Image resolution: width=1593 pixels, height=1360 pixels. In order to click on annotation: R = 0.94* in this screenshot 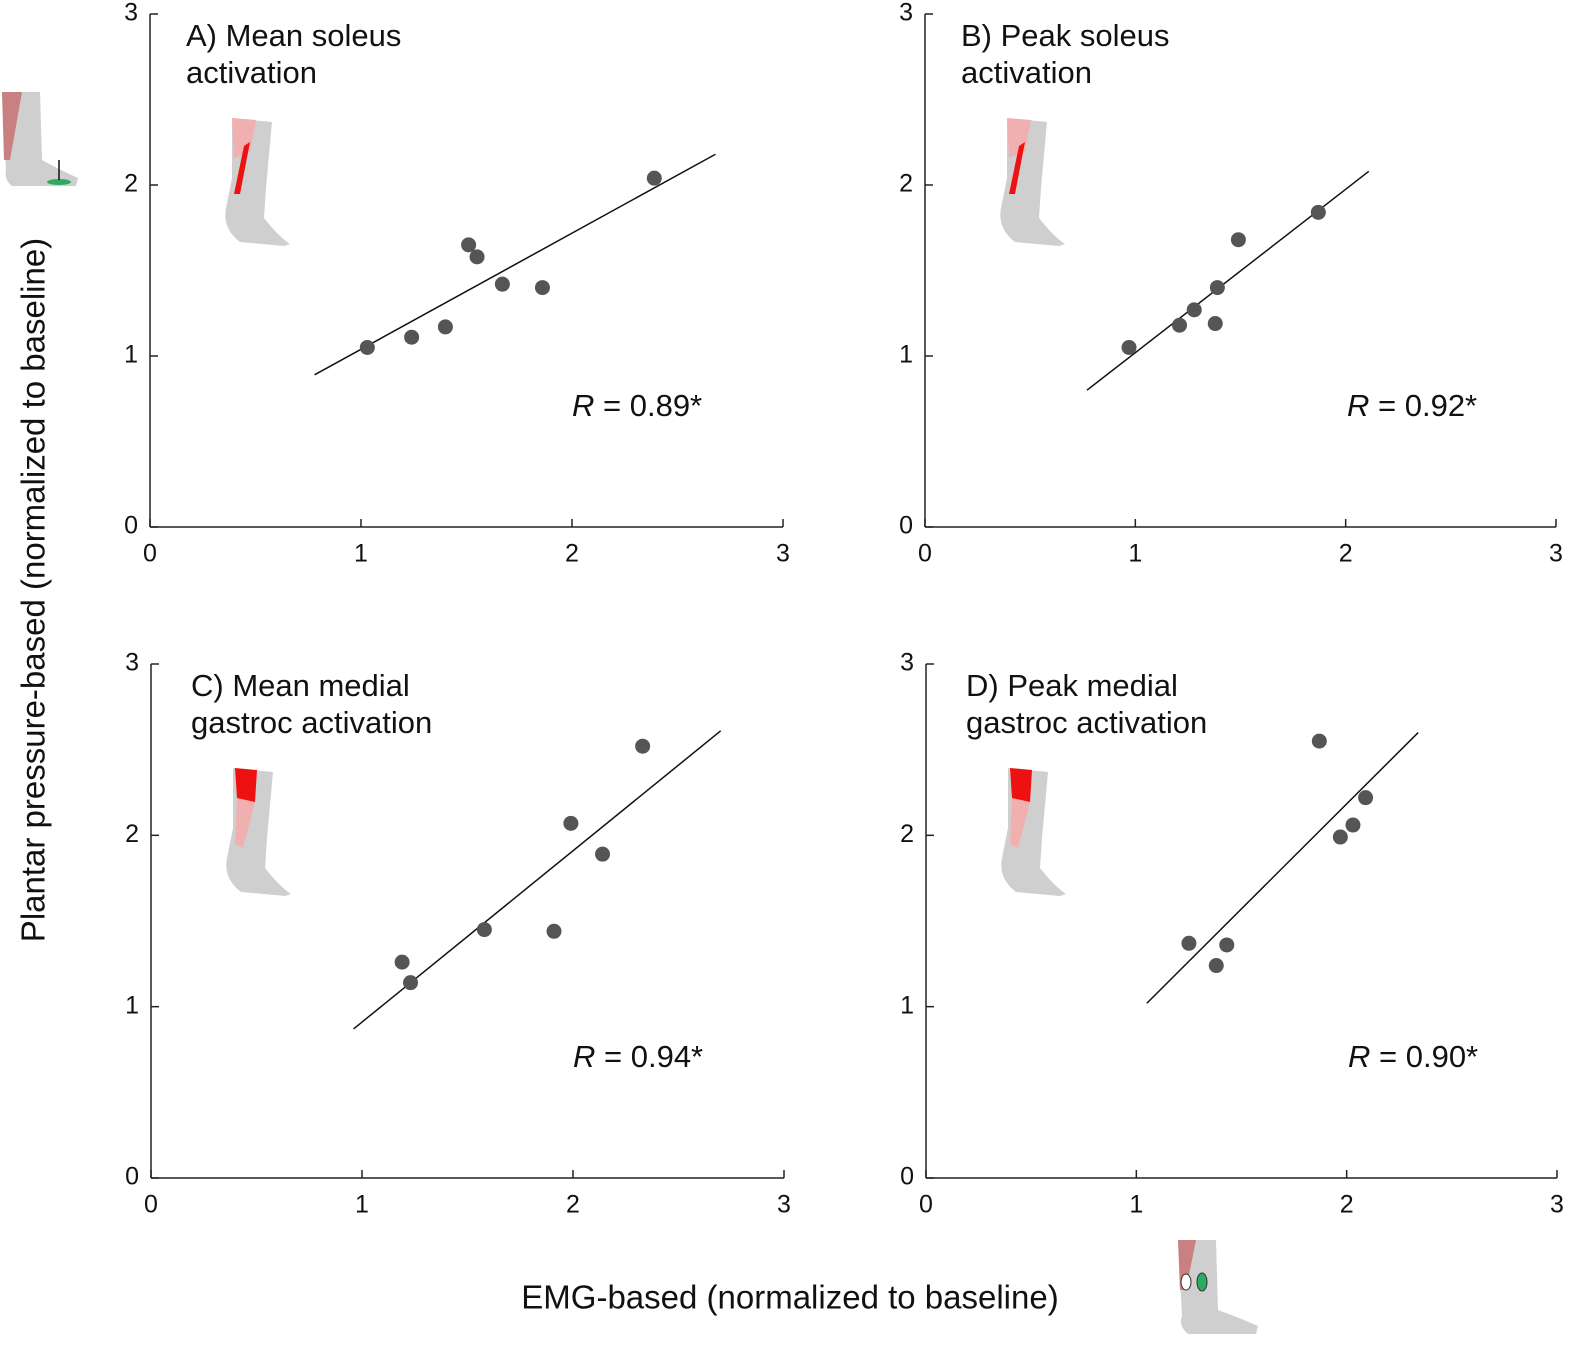, I will do `click(638, 1056)`.